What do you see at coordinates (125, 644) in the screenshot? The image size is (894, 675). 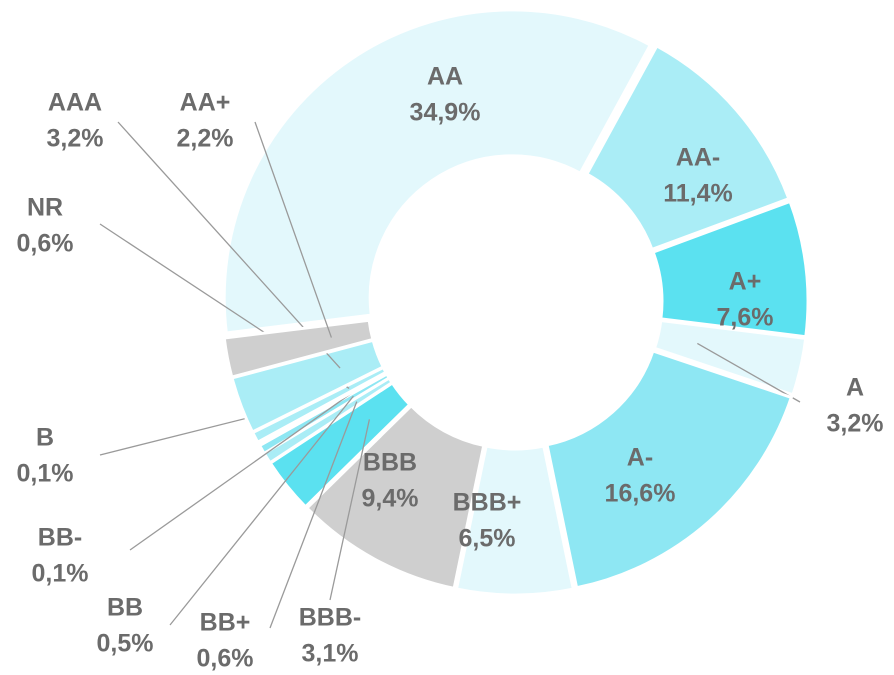 I see `slice-value-label: 0,5%` at bounding box center [125, 644].